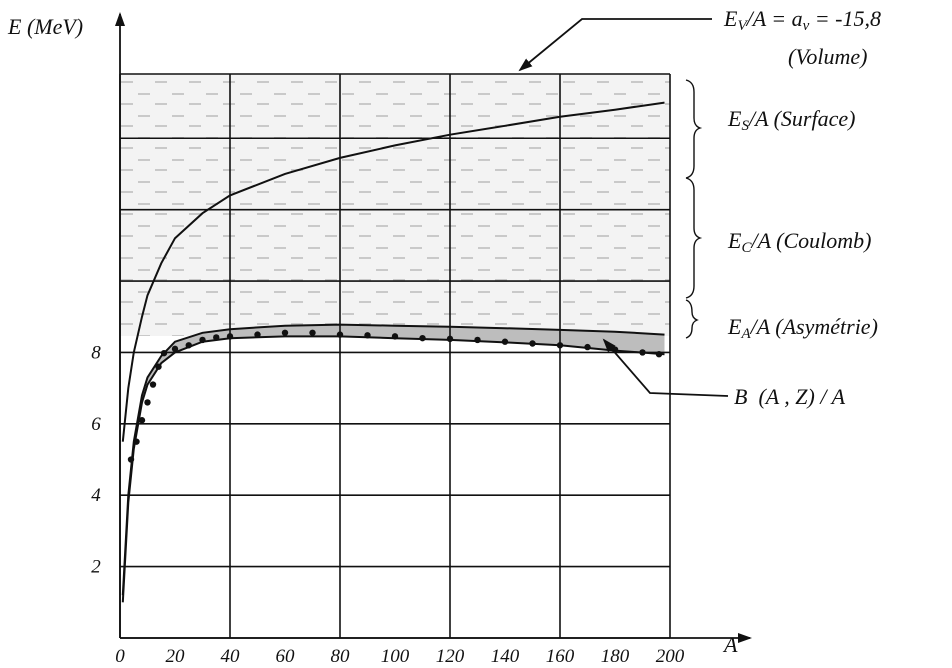  I want to click on coulomb-brace, so click(694, 238).